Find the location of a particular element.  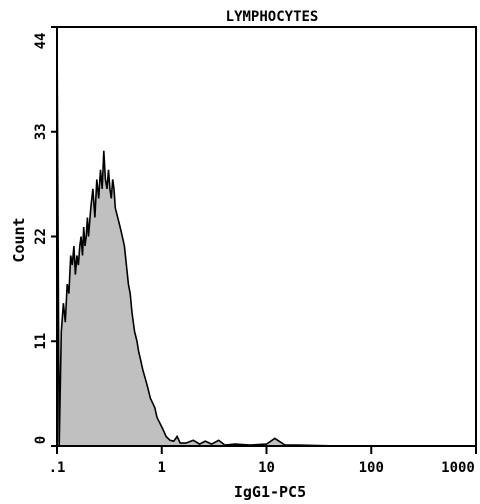

chart-title: LYMPHOCYTES is located at coordinates (272, 17).